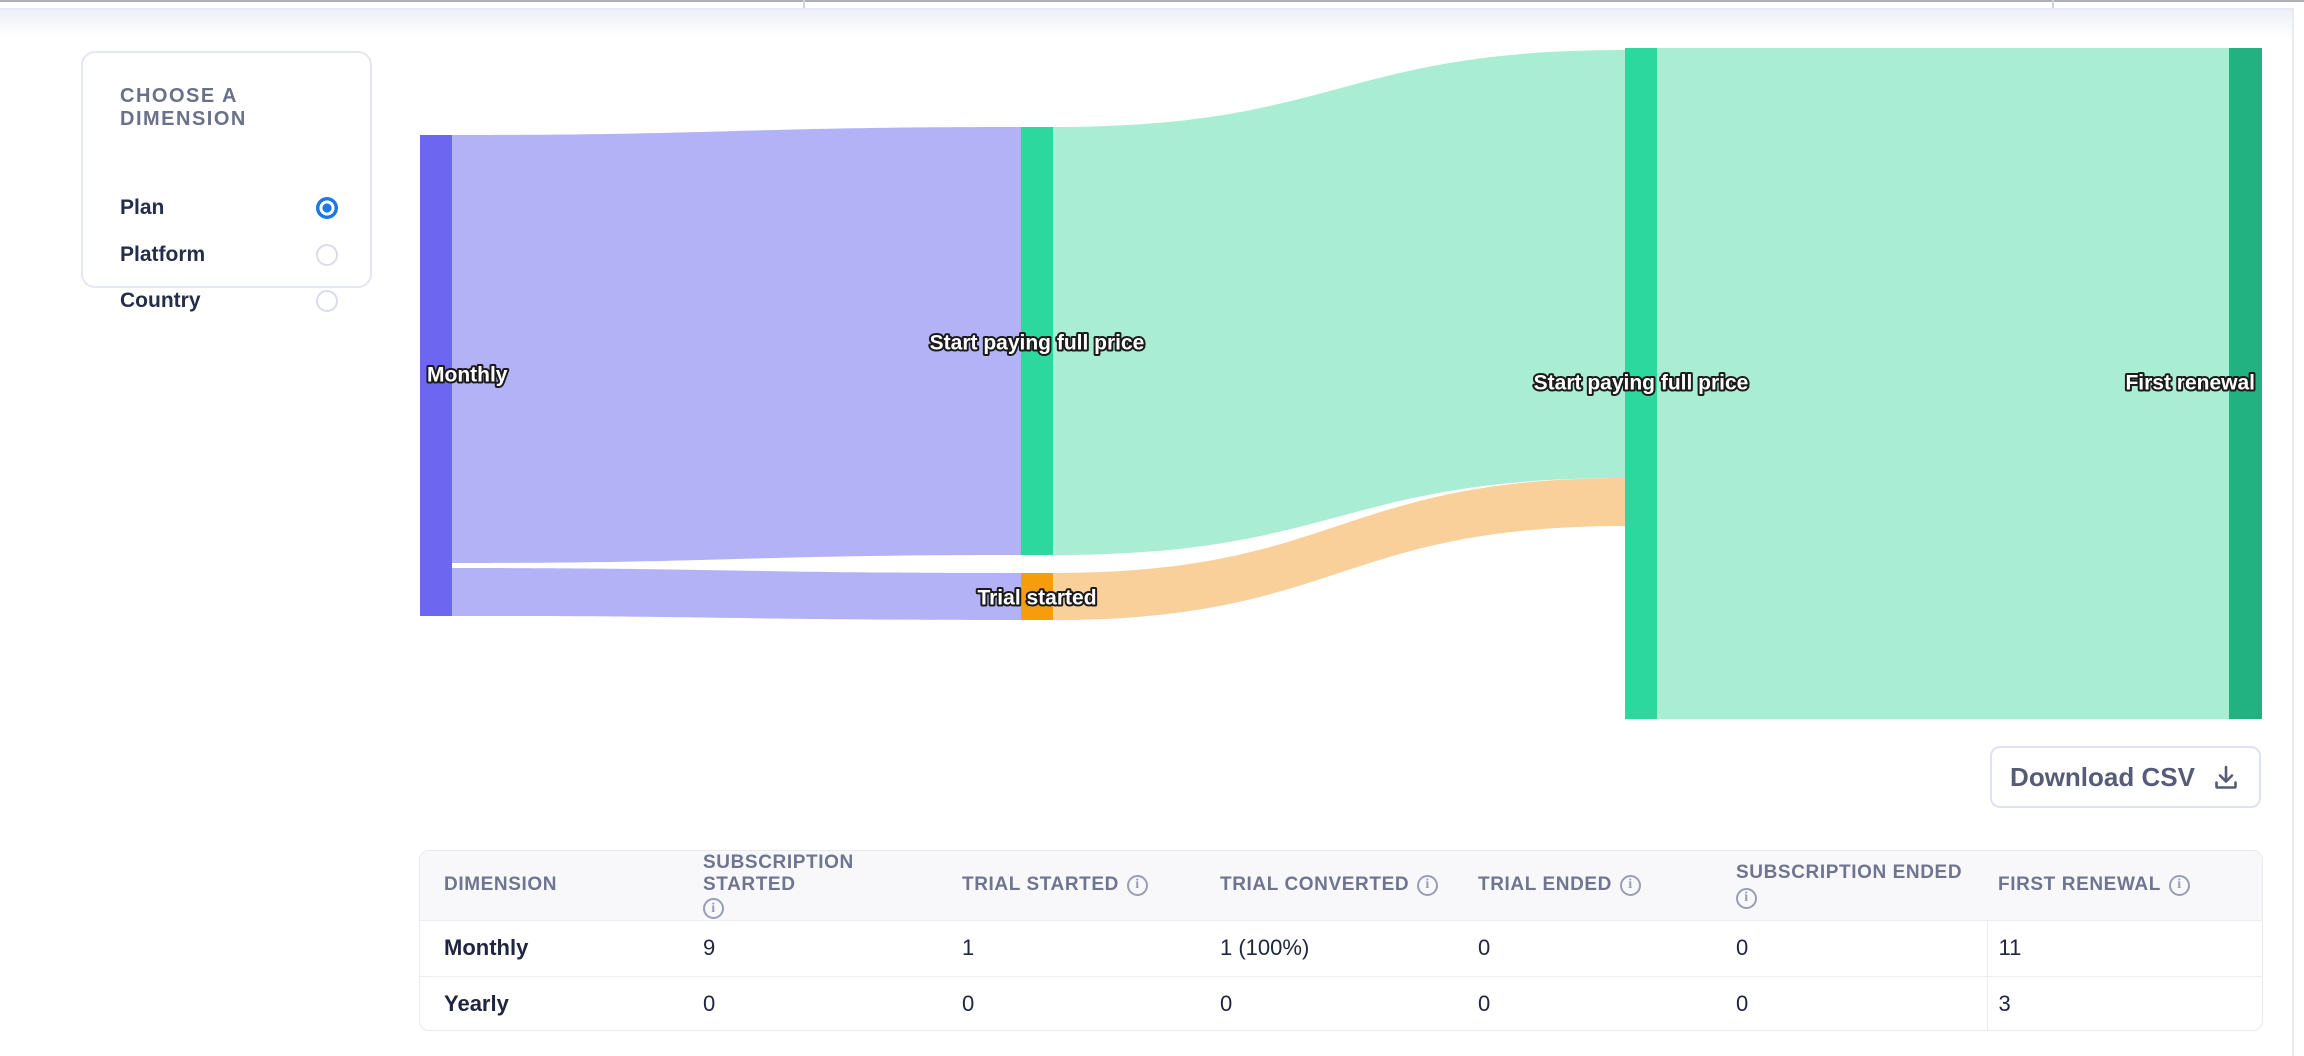  I want to click on col-header-first-renewal: FIRST RENEWAL i, so click(2124, 886).